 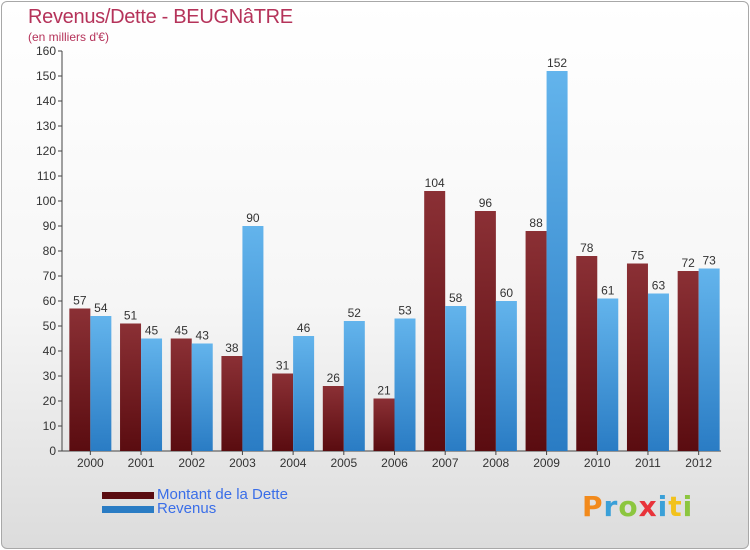 What do you see at coordinates (141, 463) in the screenshot?
I see `x-tick-label: 2001` at bounding box center [141, 463].